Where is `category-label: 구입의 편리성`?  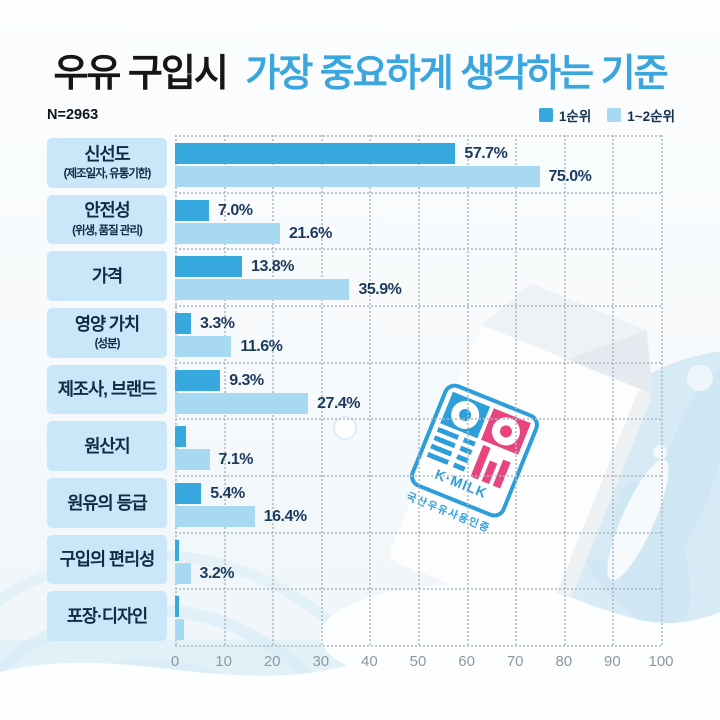
category-label: 구입의 편리성 is located at coordinates (107, 559).